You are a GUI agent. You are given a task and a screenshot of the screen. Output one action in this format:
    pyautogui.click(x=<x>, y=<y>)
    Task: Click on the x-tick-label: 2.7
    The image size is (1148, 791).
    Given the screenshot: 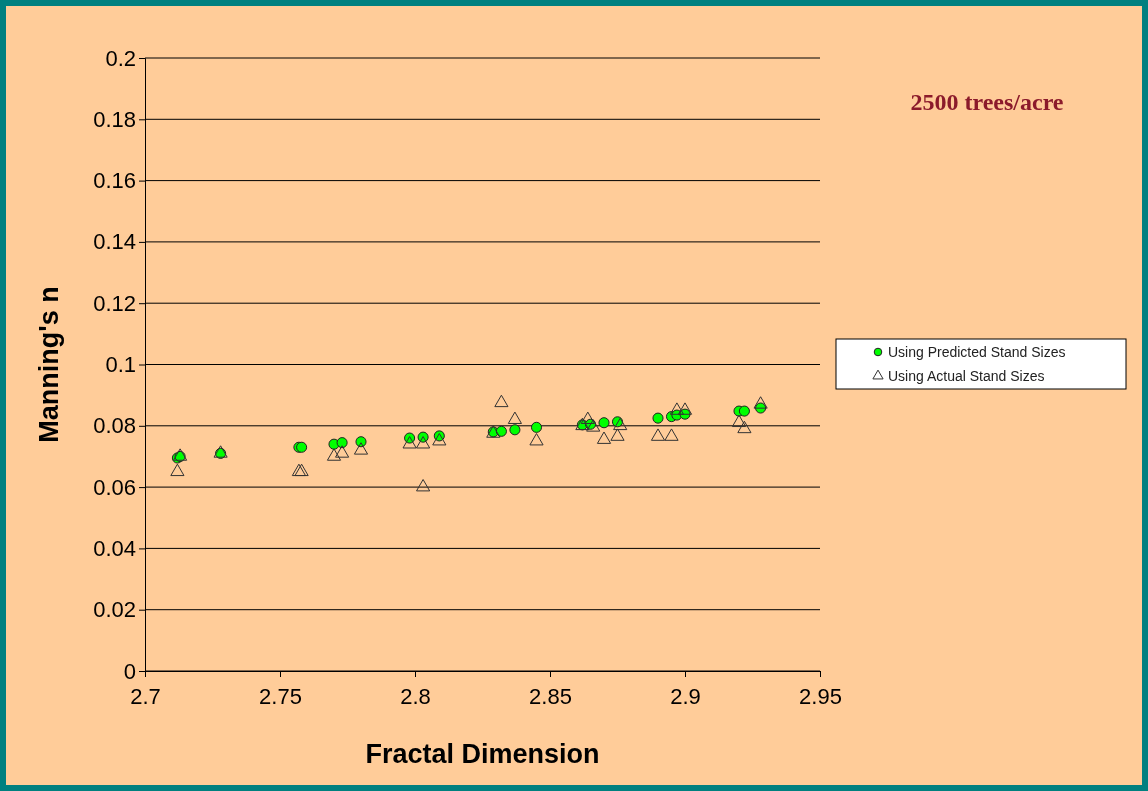 What is the action you would take?
    pyautogui.click(x=145, y=697)
    